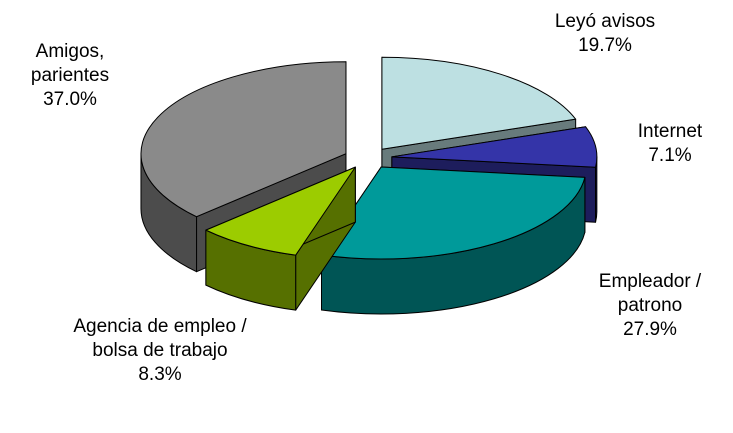 The width and height of the screenshot is (733, 433). What do you see at coordinates (605, 21) in the screenshot?
I see `category-label: Leyó avisos` at bounding box center [605, 21].